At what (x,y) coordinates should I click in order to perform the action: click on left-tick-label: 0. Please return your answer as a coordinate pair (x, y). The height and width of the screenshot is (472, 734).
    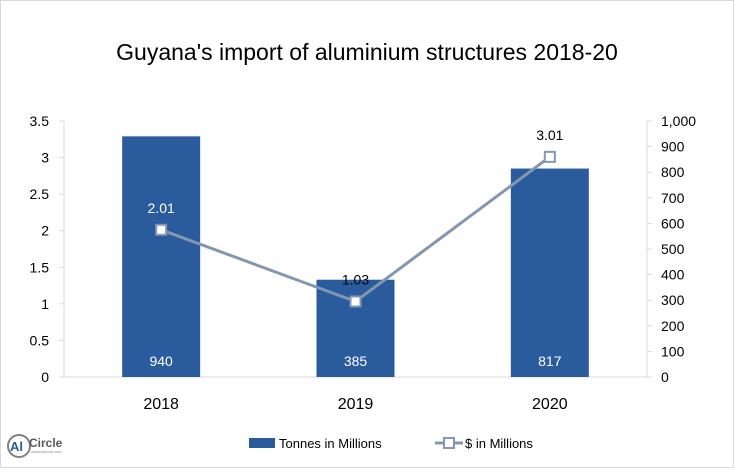
    Looking at the image, I should click on (45, 377).